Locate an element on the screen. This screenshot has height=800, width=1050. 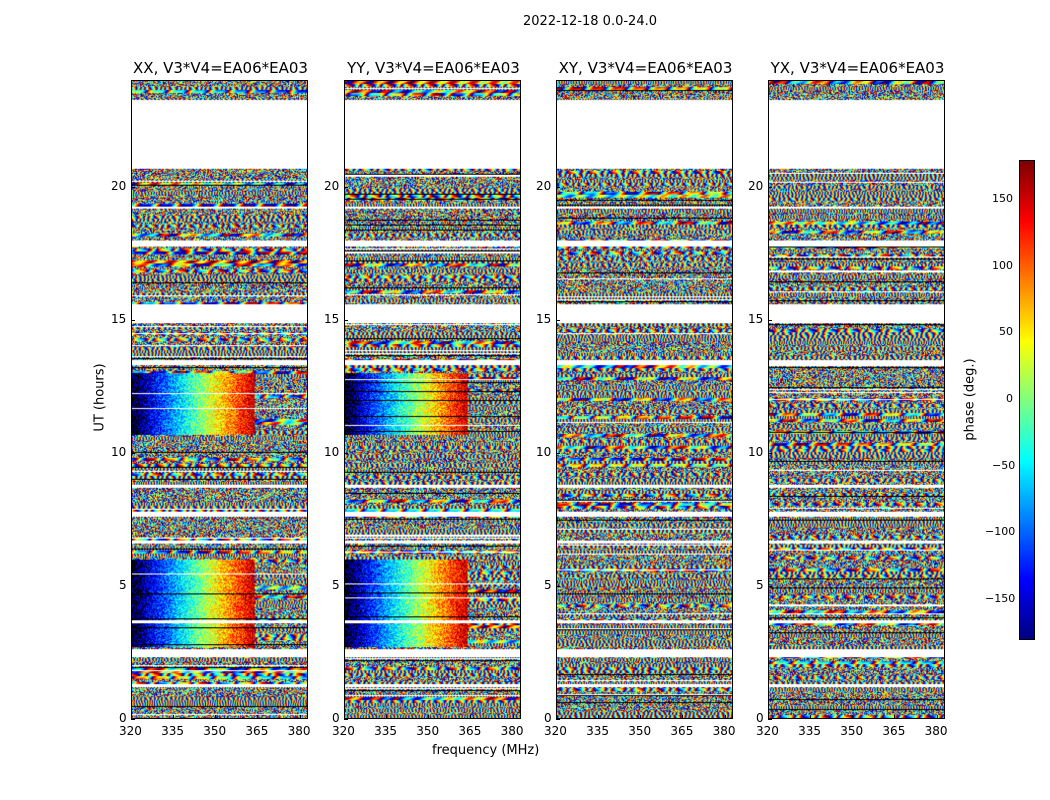
panel-title: XX, V3*V4=EA06*EA03 is located at coordinates (220, 68).